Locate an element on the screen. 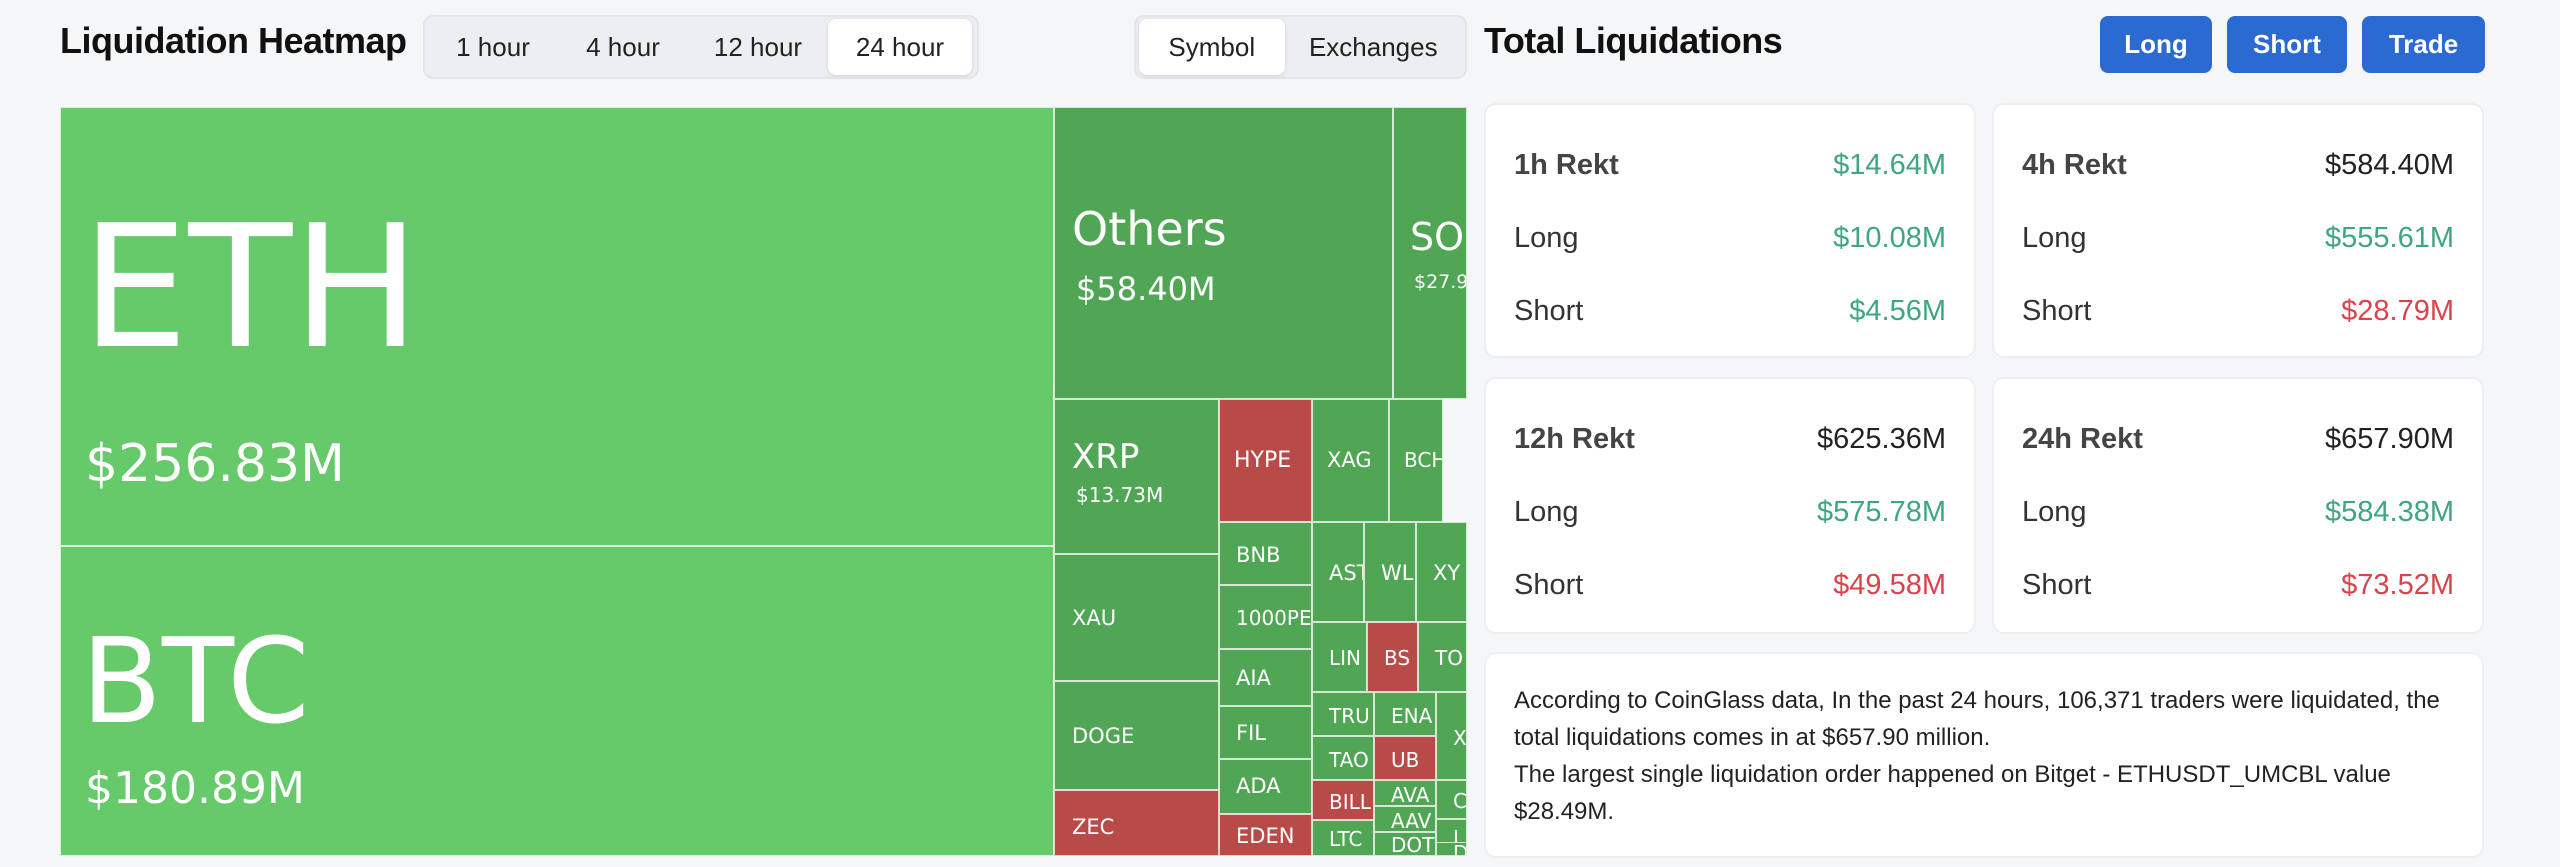 The image size is (2560, 867). tile-symbol: AIA is located at coordinates (1253, 678).